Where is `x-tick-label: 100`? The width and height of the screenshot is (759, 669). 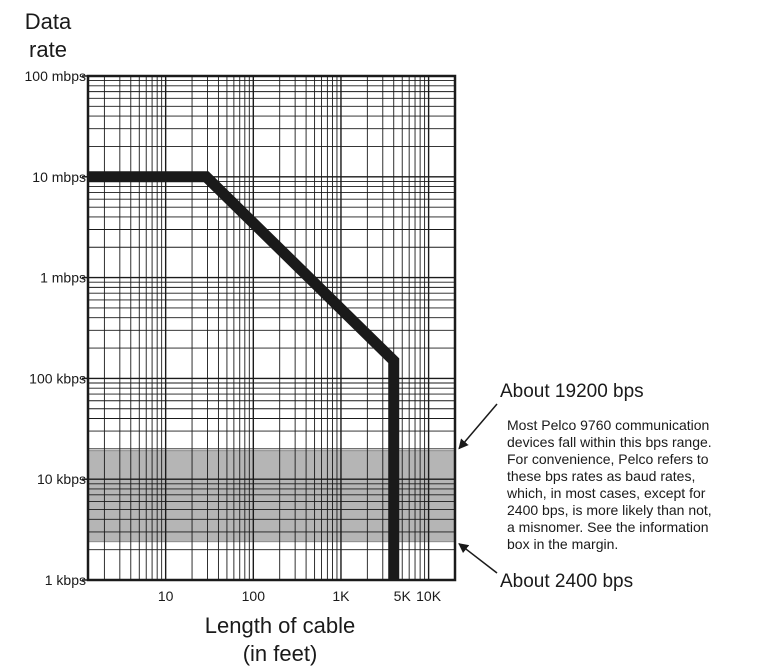 x-tick-label: 100 is located at coordinates (254, 596).